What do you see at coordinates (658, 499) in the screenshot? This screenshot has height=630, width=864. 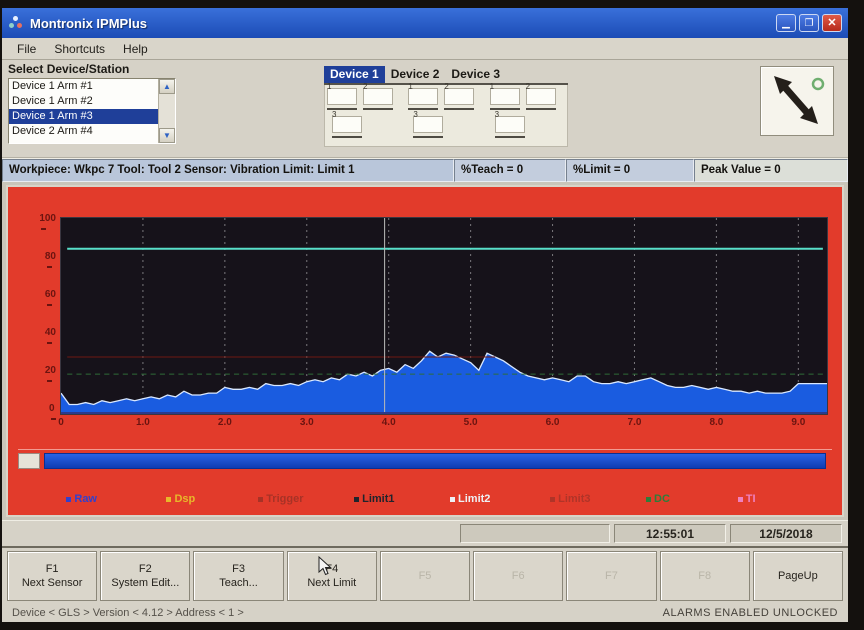 I see `legend-item-dc: DC` at bounding box center [658, 499].